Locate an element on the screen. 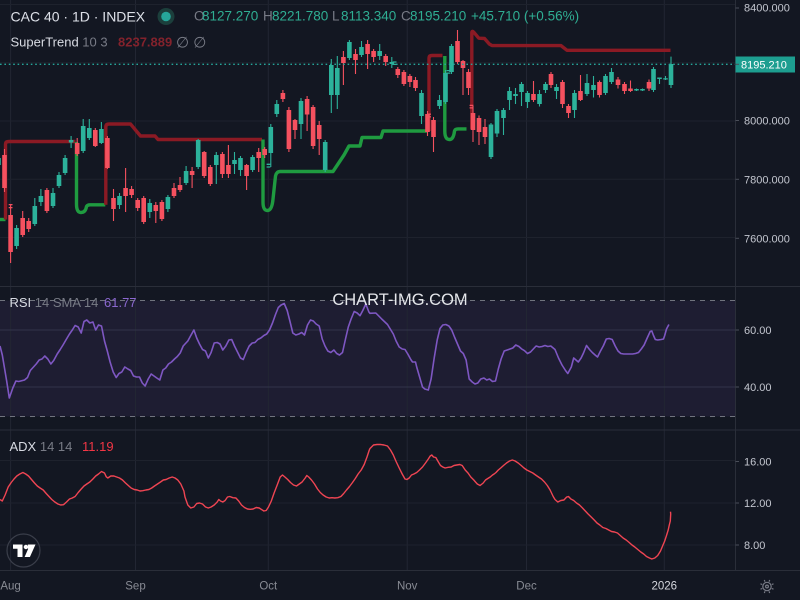 The width and height of the screenshot is (800, 600). svg-text: 12.00 is located at coordinates (758, 504).